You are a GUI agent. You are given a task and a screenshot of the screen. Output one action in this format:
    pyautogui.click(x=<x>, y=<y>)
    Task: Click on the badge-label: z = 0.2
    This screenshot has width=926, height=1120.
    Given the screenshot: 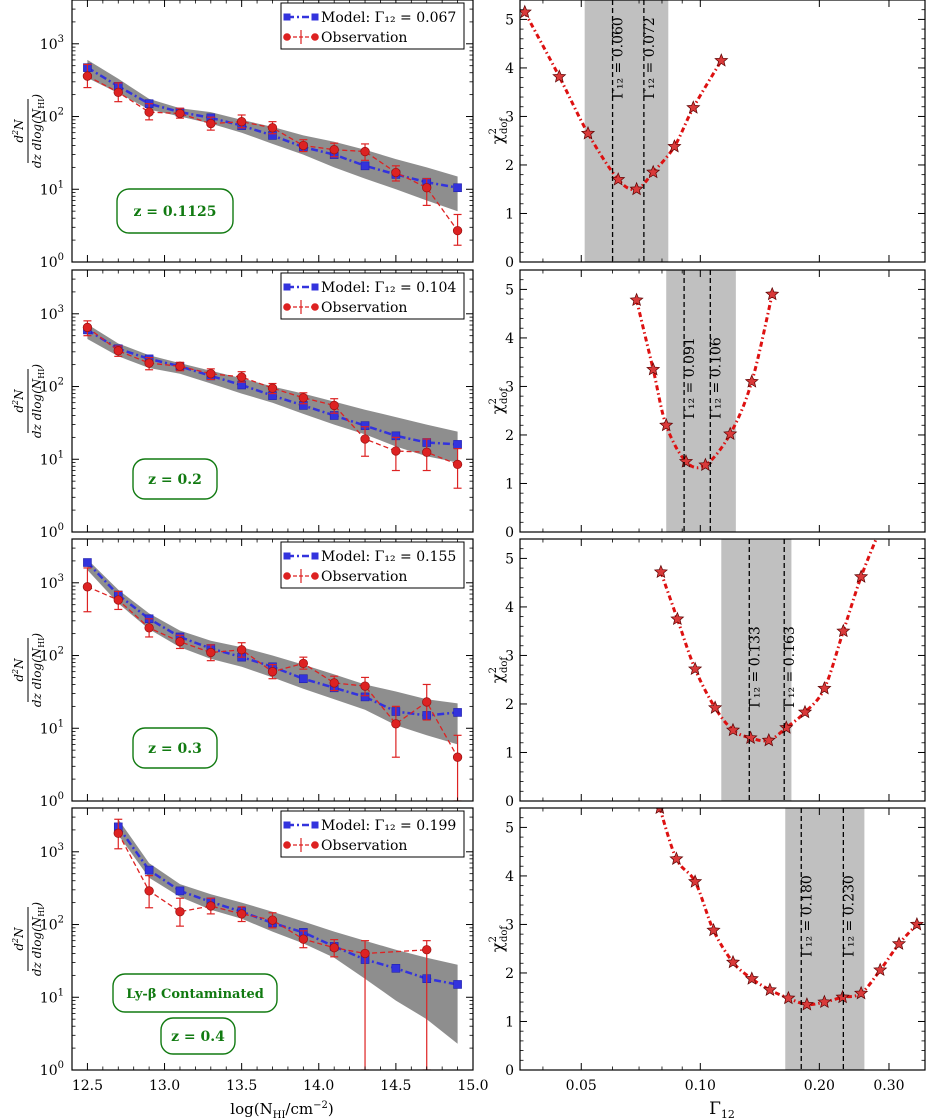 What is the action you would take?
    pyautogui.click(x=175, y=480)
    